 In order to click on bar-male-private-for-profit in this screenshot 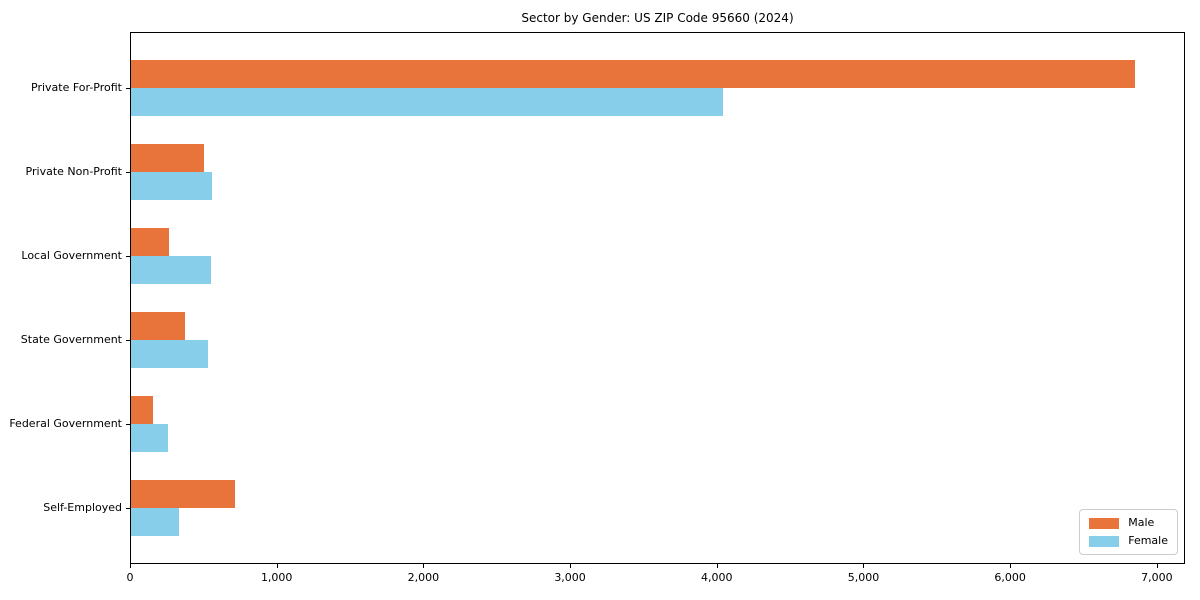, I will do `click(632, 74)`.